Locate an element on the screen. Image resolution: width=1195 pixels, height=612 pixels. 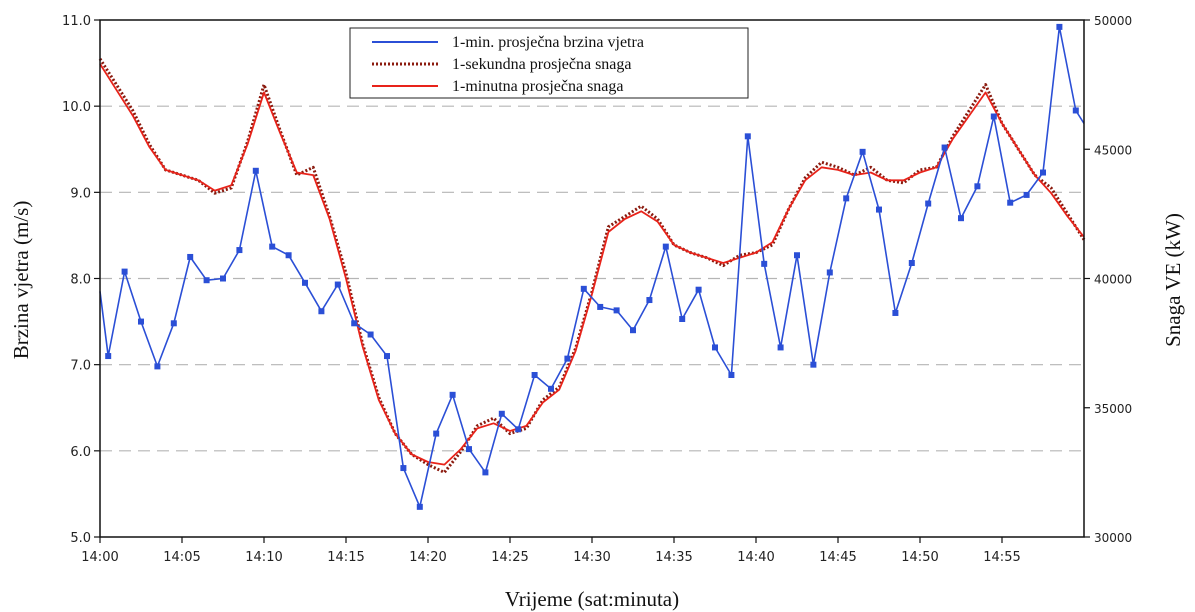
x-tick-label-10: 14:50 is located at coordinates (919, 557).